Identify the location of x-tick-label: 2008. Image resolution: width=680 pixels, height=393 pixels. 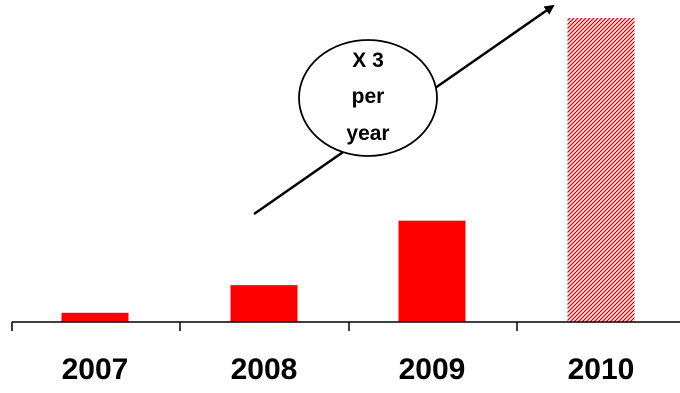
(264, 369).